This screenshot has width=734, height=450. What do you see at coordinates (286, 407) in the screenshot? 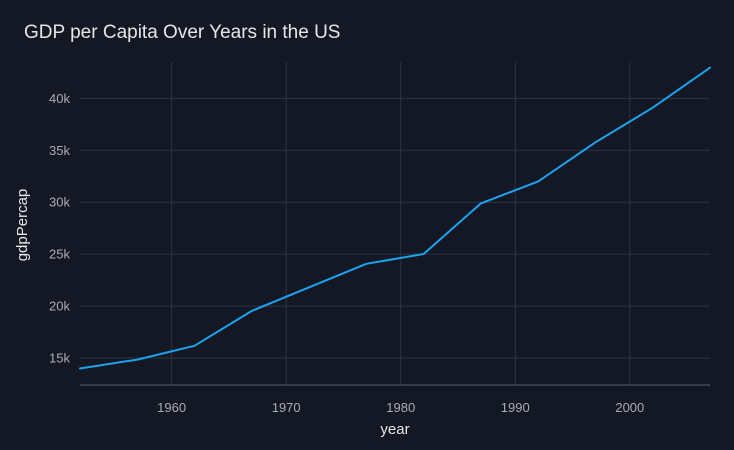
I see `x-tick-label: 1970` at bounding box center [286, 407].